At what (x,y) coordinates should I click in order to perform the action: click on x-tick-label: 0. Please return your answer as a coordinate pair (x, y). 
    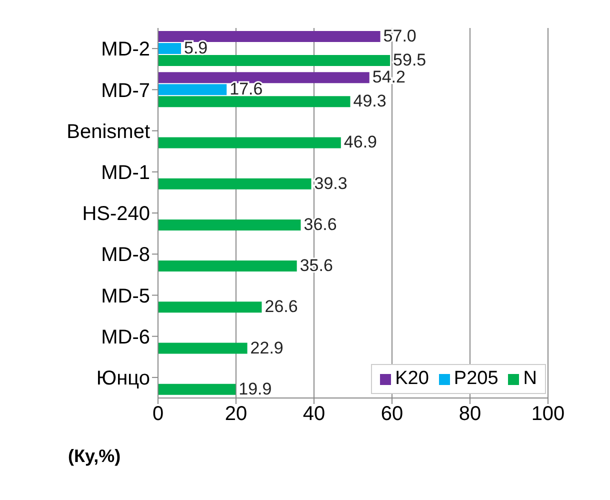
    Looking at the image, I should click on (158, 414).